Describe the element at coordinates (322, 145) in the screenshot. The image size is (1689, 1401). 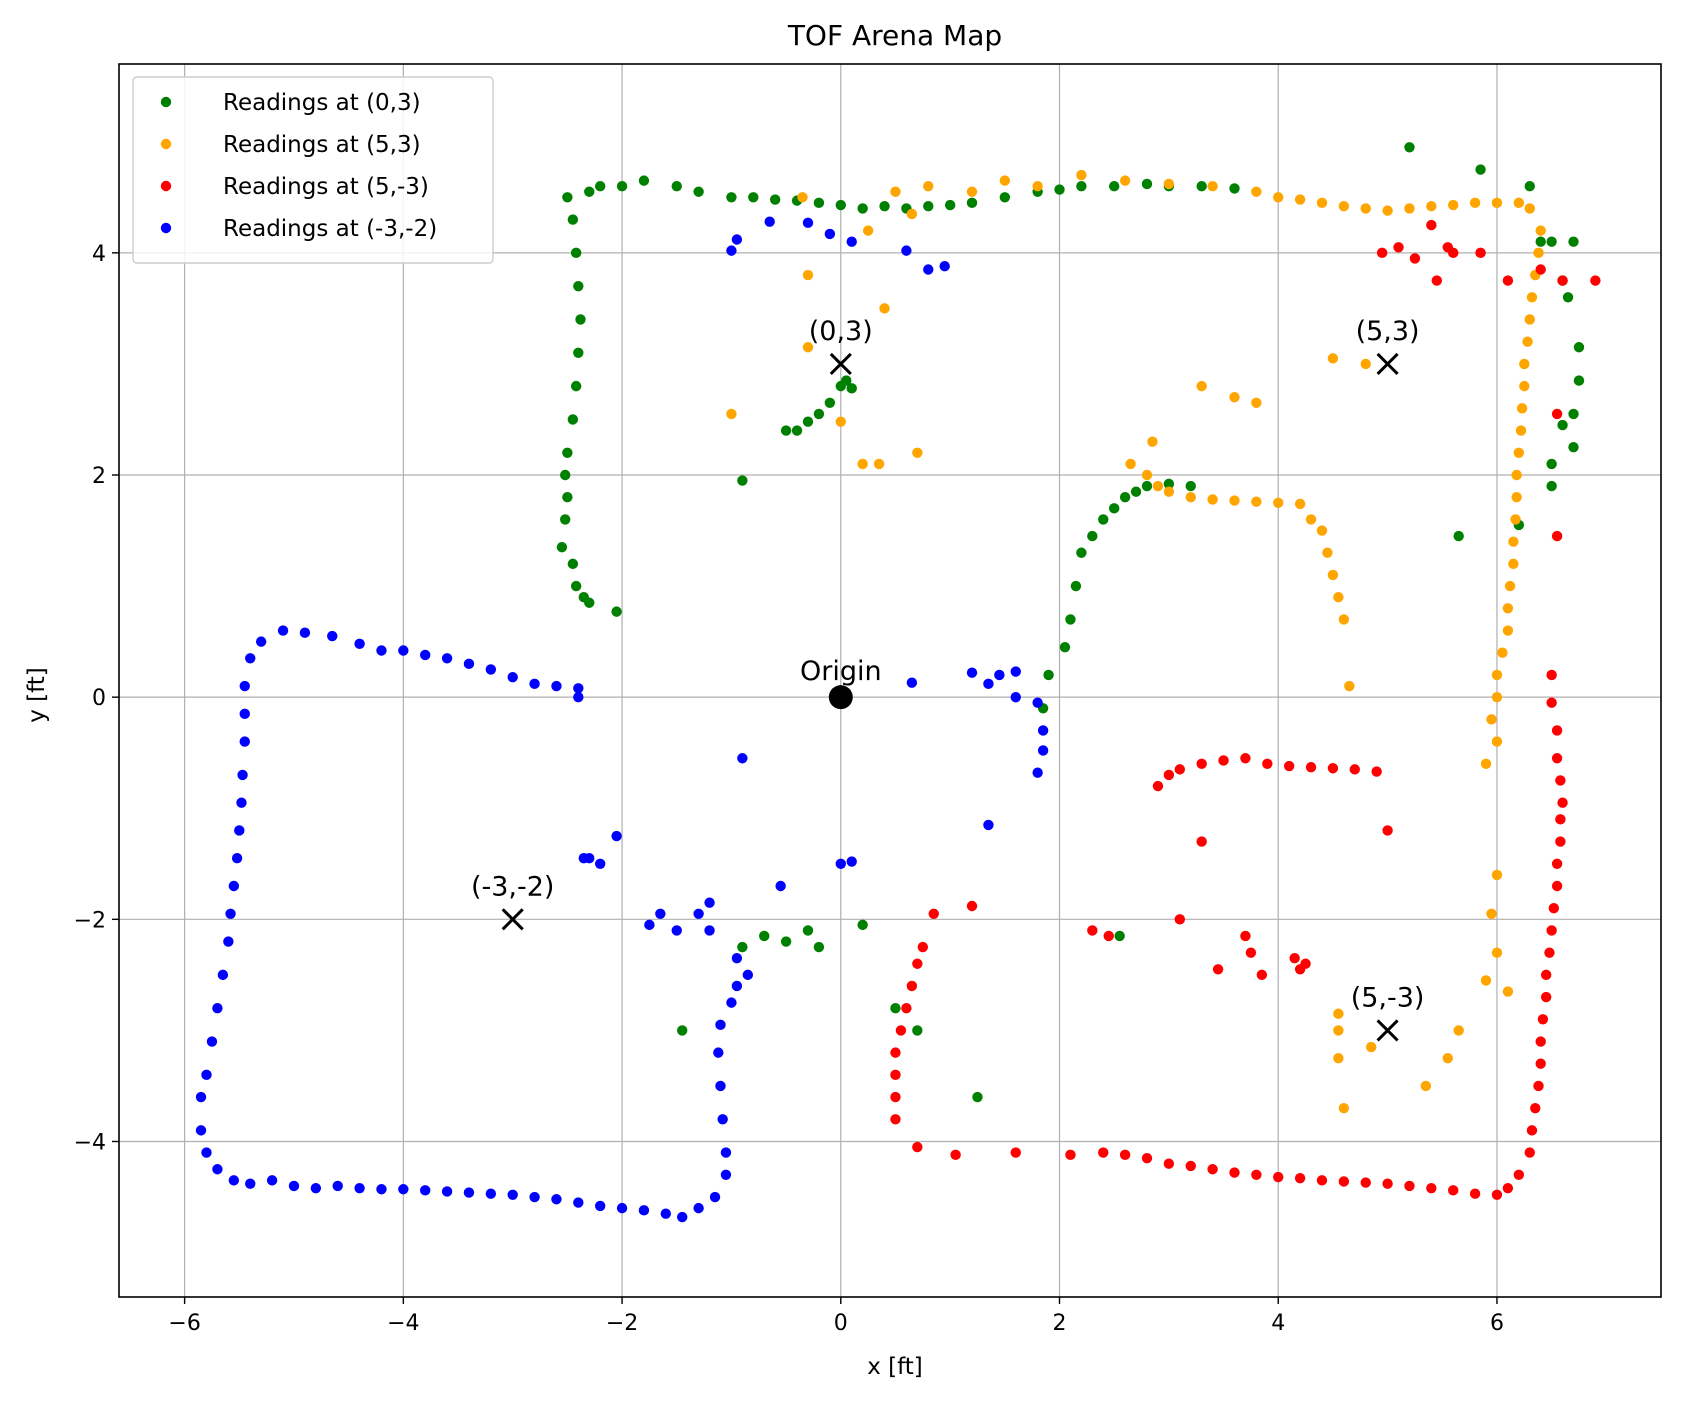
I see `legend-label: Readings at (5,3)` at that location.